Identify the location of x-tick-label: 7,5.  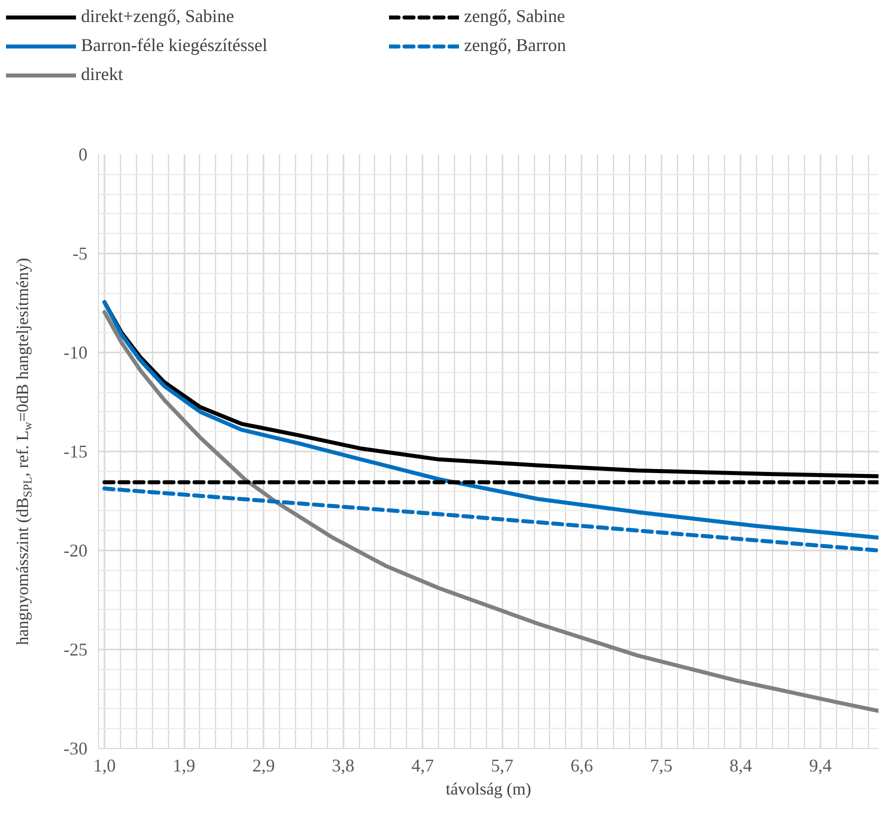
(661, 766).